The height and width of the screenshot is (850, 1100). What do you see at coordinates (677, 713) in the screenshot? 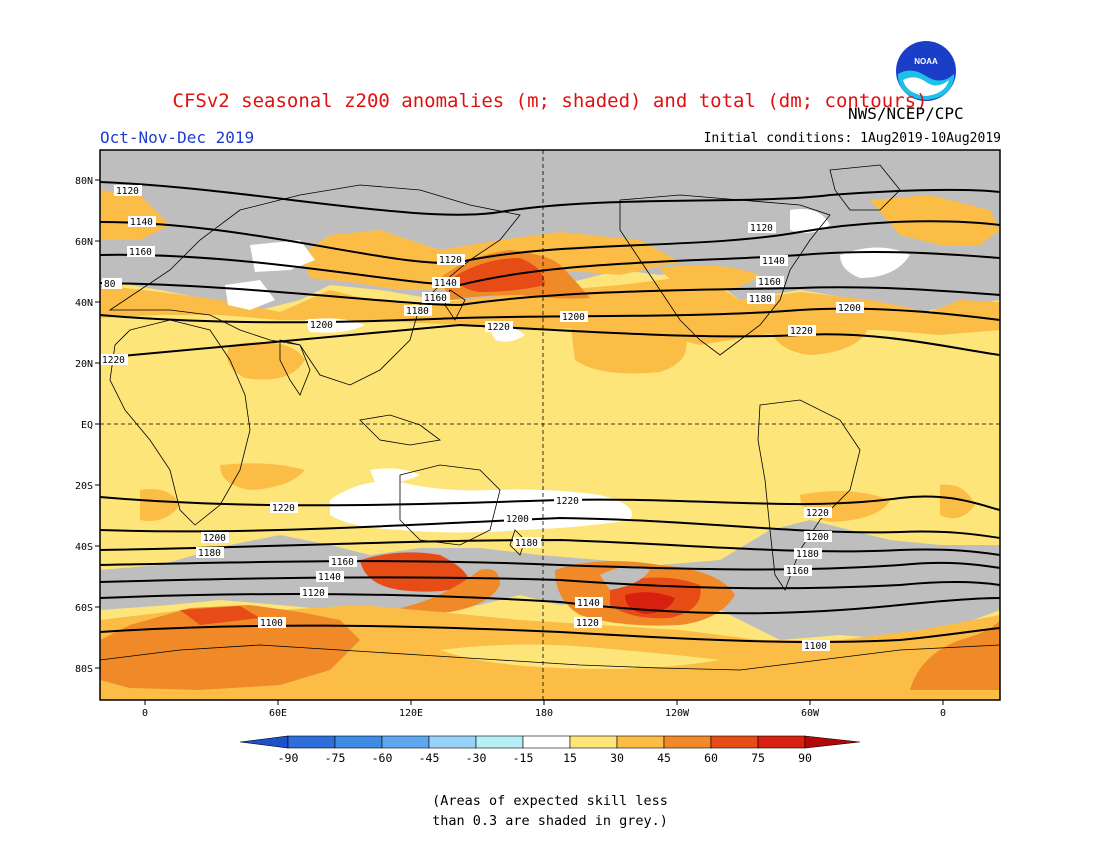
I see `lon-label: 120W` at bounding box center [677, 713].